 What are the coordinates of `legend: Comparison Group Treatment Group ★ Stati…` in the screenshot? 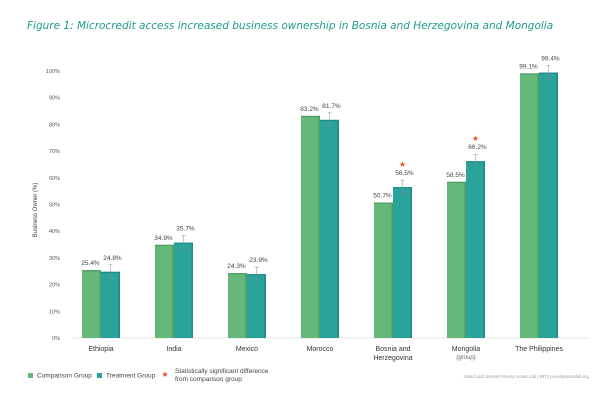 It's located at (148, 375).